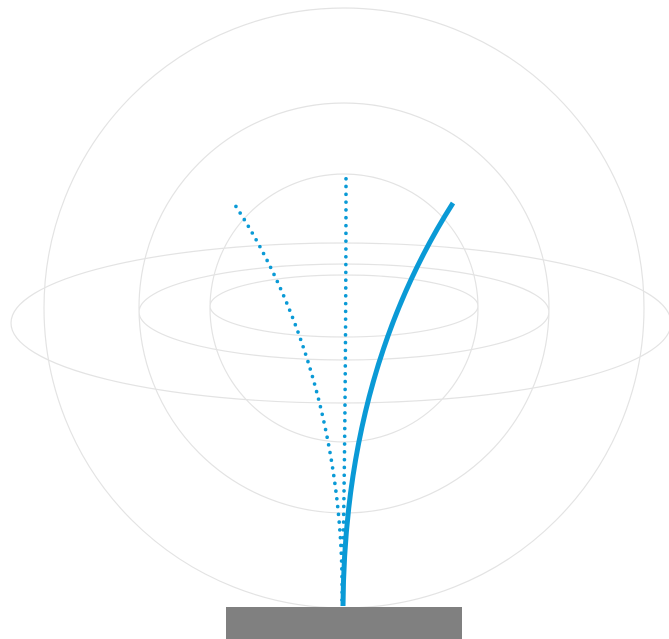 Image resolution: width=669 pixels, height=639 pixels. I want to click on rod-bent-left-dotted, so click(287, 401).